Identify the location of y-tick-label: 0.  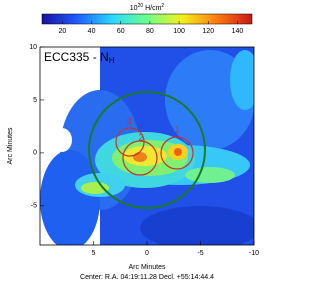
(35, 153).